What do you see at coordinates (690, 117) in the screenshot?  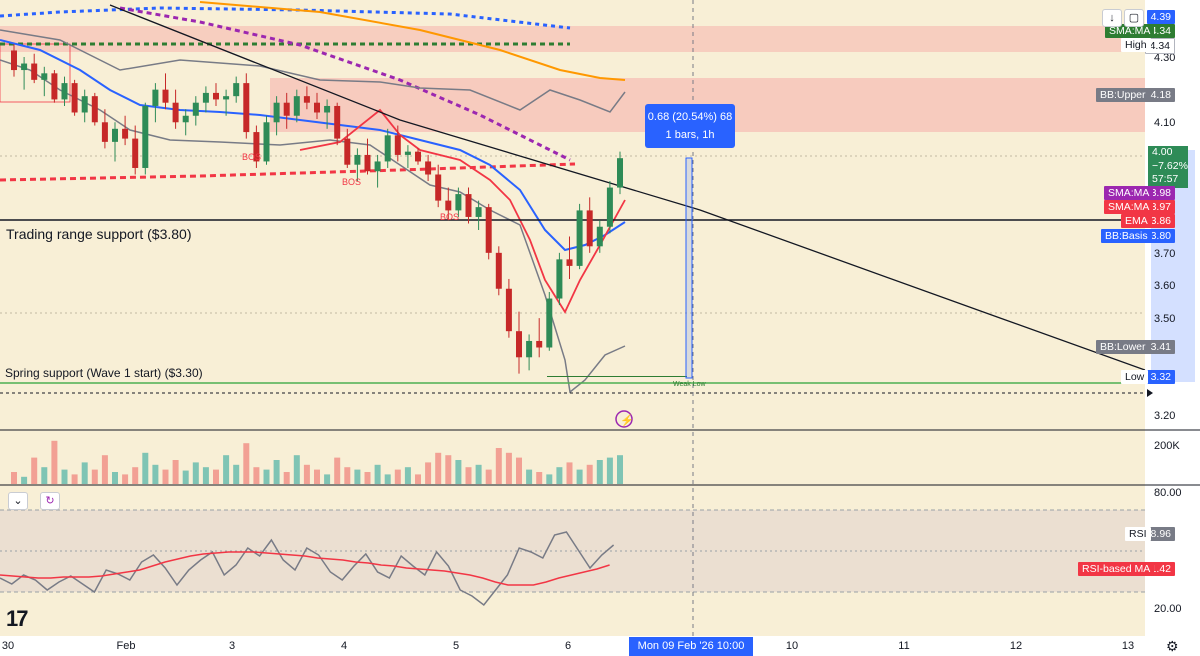 I see `measure-value: 0.68 (20.54%) 68` at bounding box center [690, 117].